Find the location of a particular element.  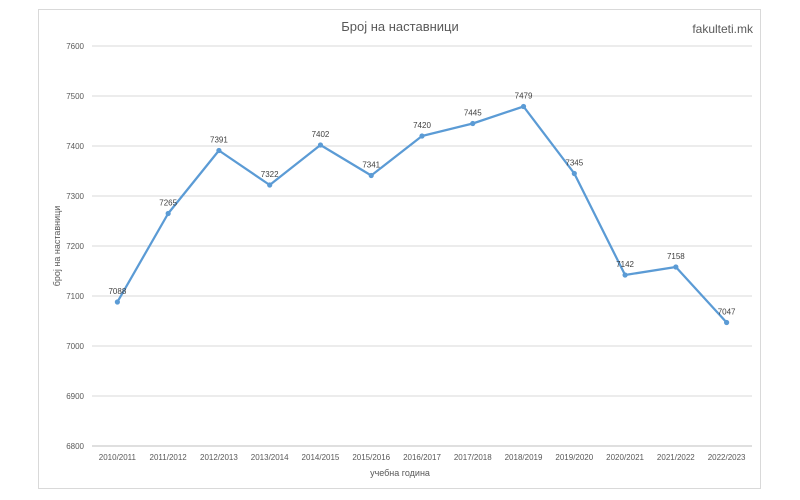

data-label: 7265 is located at coordinates (168, 203).